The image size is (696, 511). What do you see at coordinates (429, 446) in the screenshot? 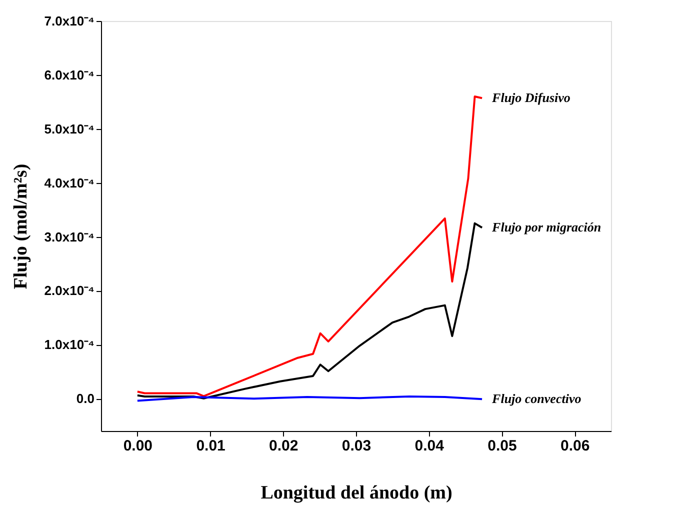
I see `x-tick-label: 0.04` at bounding box center [429, 446].